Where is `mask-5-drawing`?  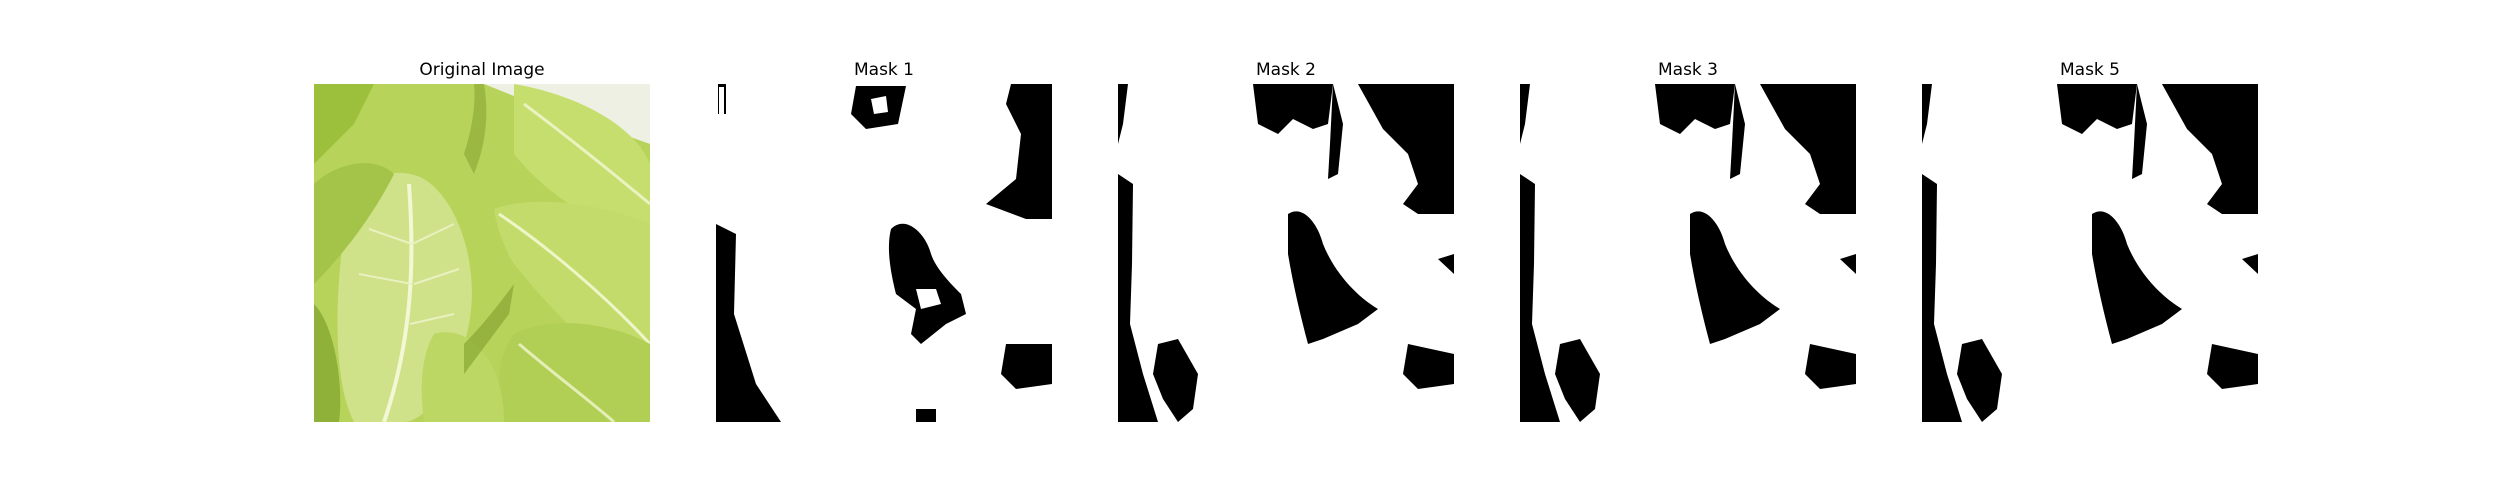 mask-5-drawing is located at coordinates (2090, 253).